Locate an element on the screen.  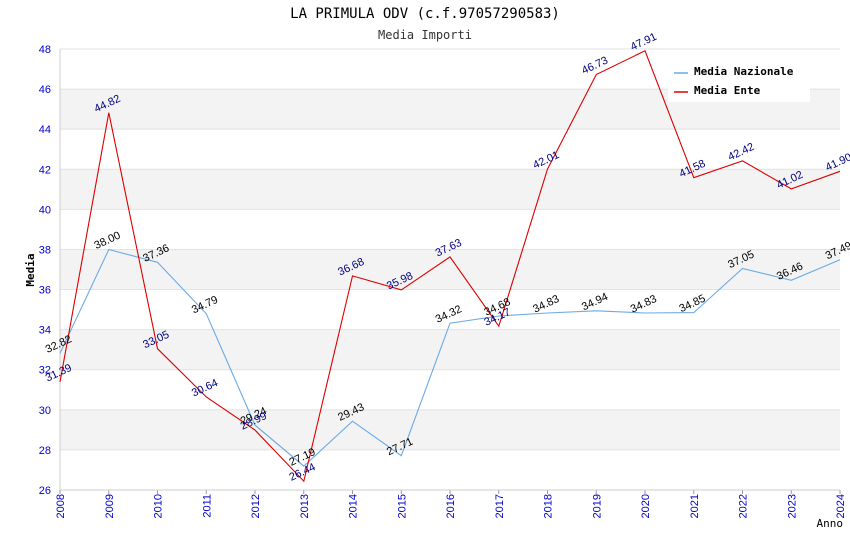
y-tick-label: 40 is located at coordinates (45, 210).